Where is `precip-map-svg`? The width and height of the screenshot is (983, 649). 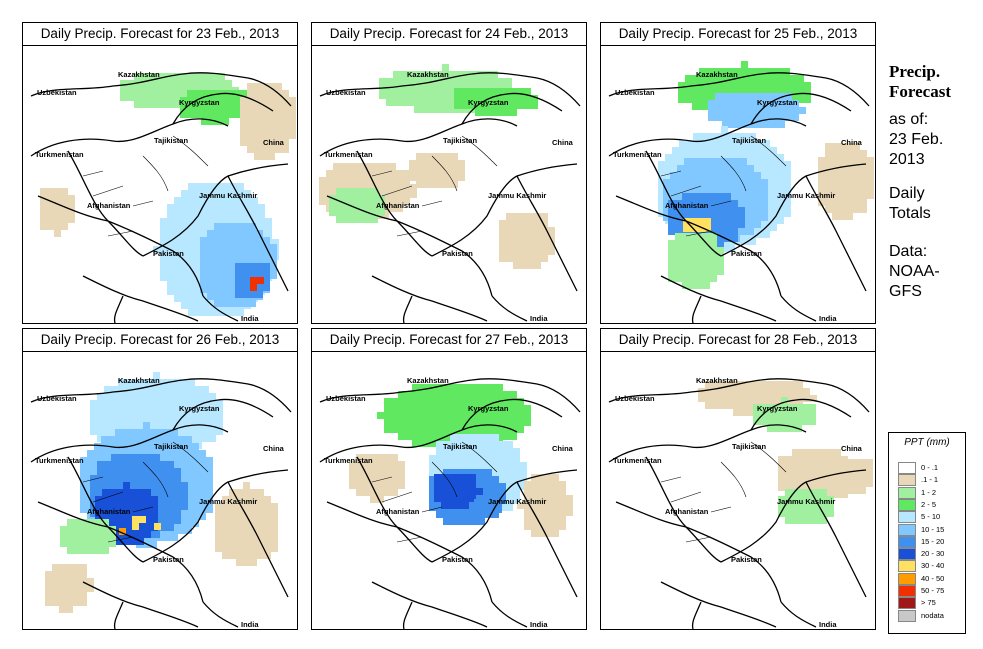 precip-map-svg is located at coordinates (161, 500).